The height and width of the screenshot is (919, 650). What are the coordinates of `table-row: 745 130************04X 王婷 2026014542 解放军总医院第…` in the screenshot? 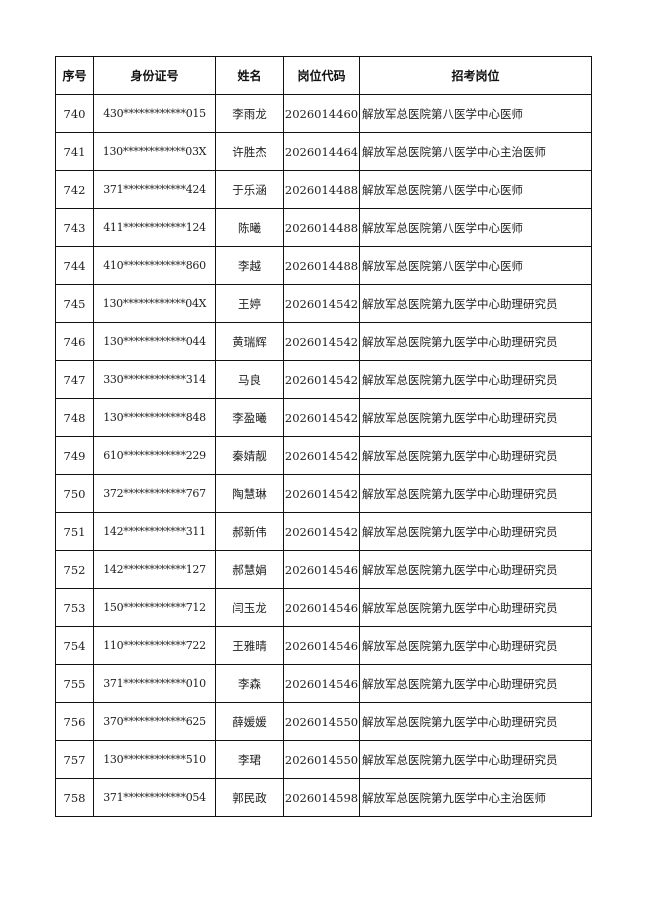 It's located at (323, 303).